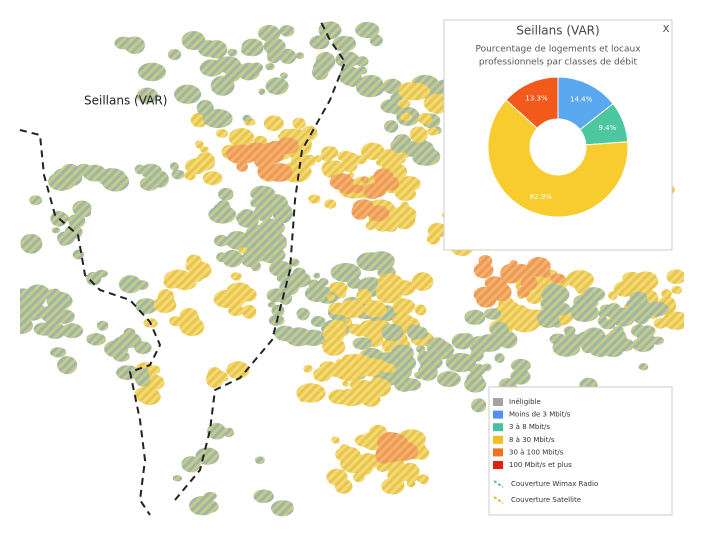 The image size is (720, 544). I want to click on legend-swatch, so click(498, 452).